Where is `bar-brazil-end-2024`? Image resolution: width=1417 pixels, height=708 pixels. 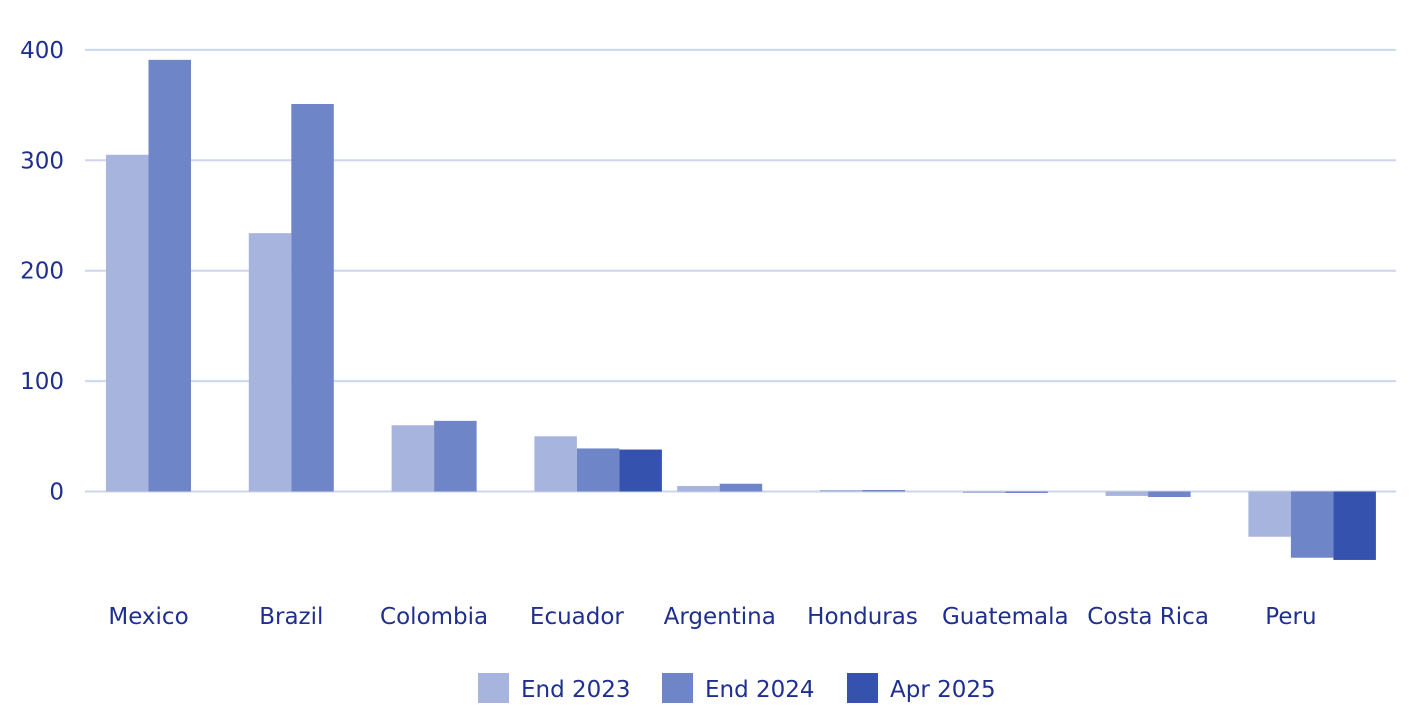 bar-brazil-end-2024 is located at coordinates (312, 297).